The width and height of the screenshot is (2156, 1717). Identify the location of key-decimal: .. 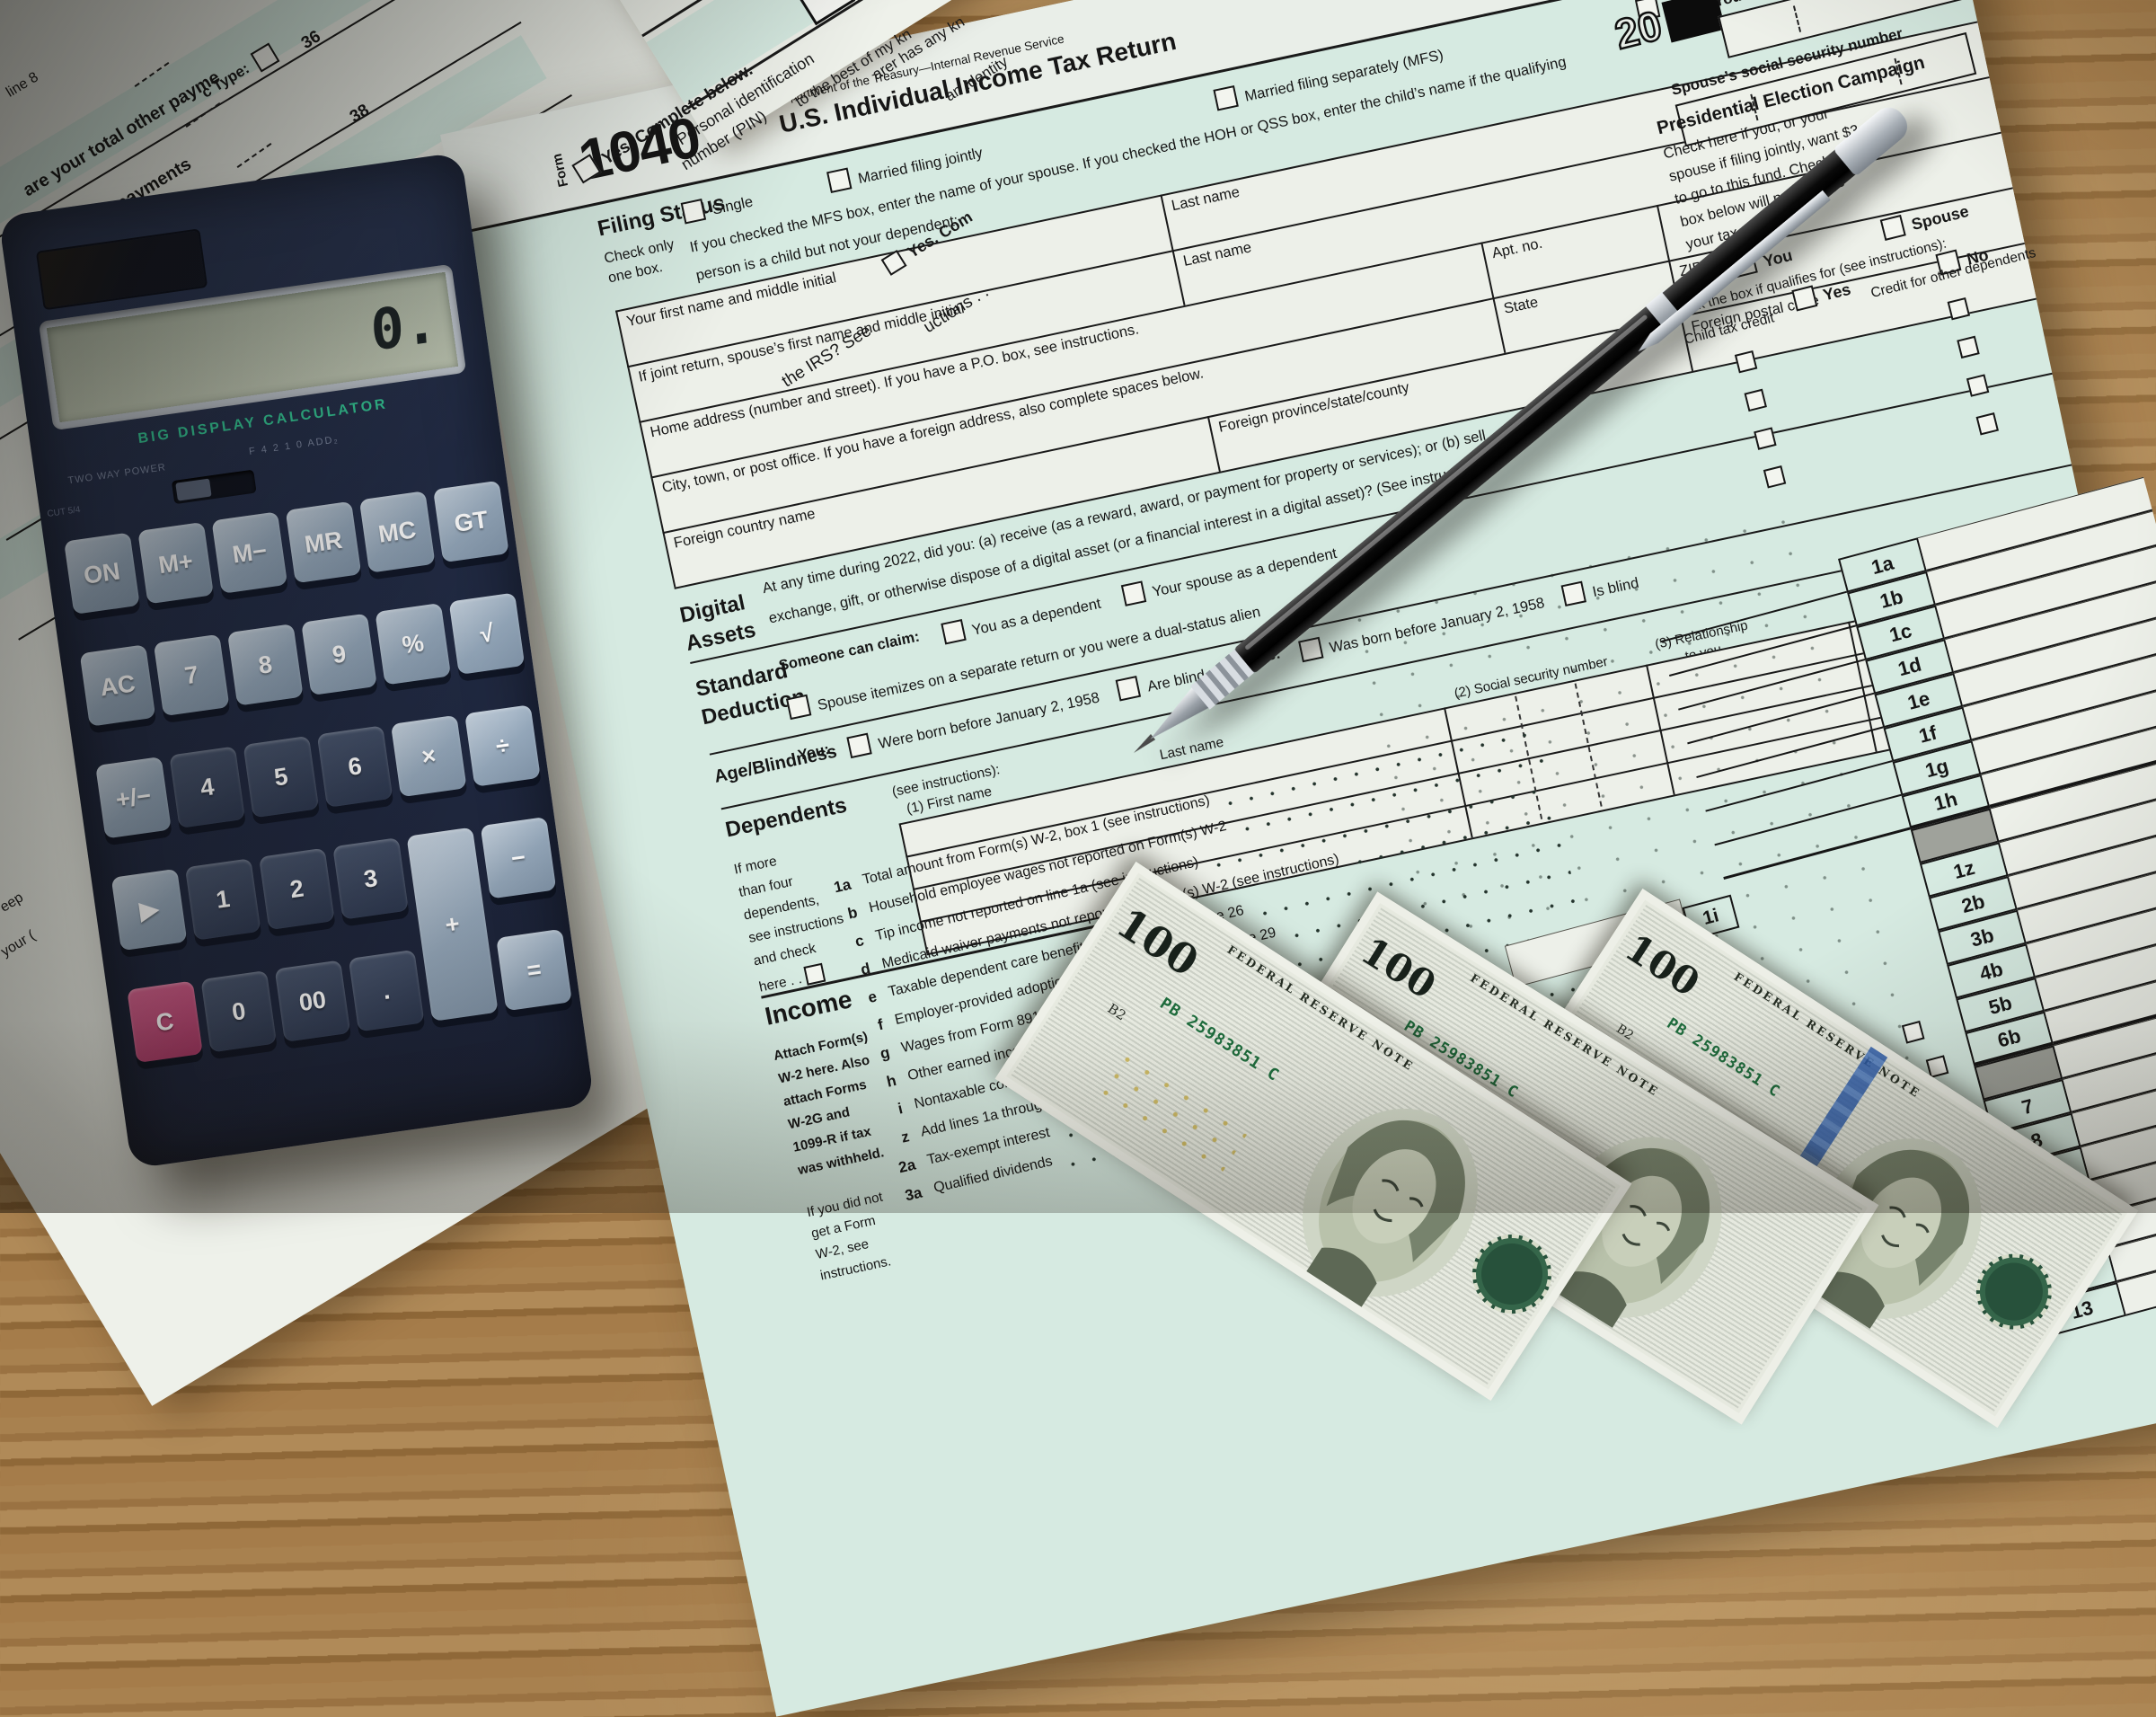
(386, 990).